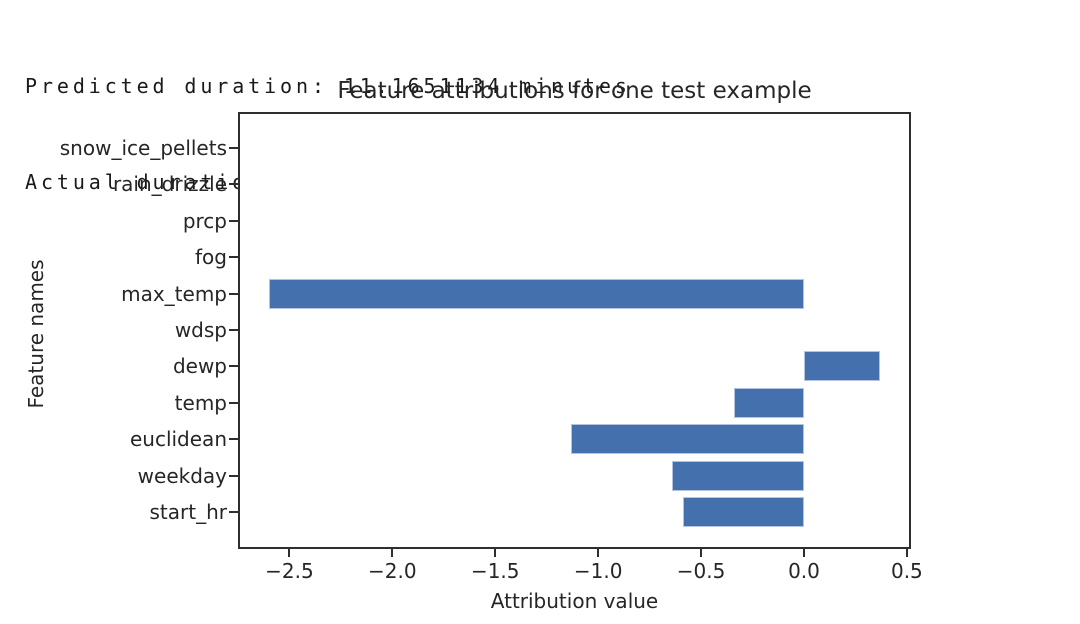 This screenshot has height=624, width=1080. I want to click on y-tick-label-snow_ice_pellets: snow_ice_pellets, so click(143, 148).